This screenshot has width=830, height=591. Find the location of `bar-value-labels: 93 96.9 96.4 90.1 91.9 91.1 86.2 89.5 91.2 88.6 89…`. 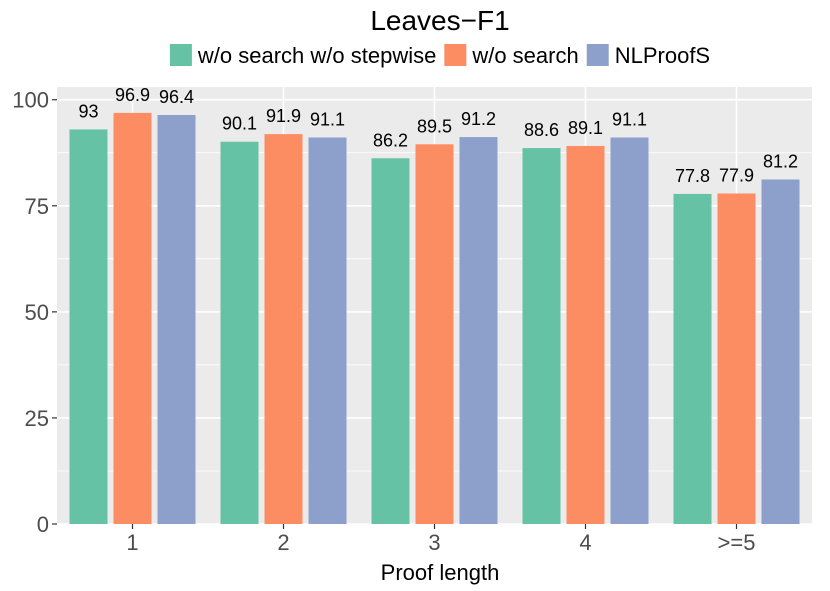

bar-value-labels: 93 96.9 96.4 90.1 91.9 91.1 86.2 89.5 91.2 88.6 89… is located at coordinates (438, 135).